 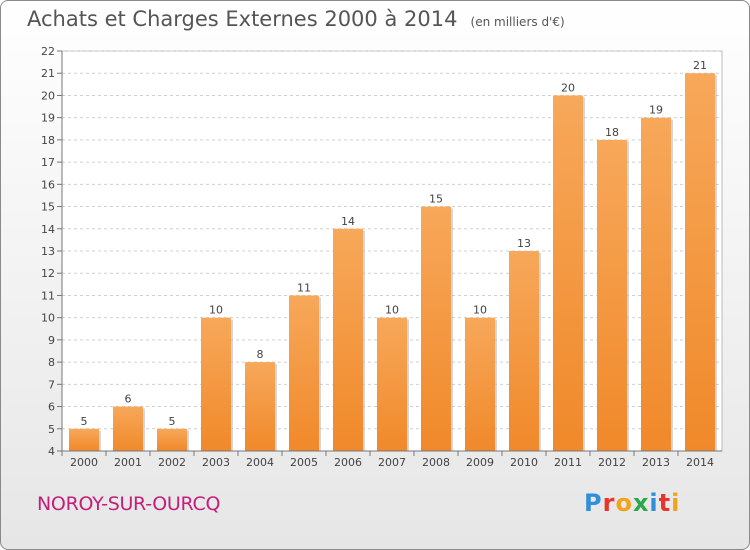 What do you see at coordinates (48, 184) in the screenshot?
I see `y-tick-label: 16` at bounding box center [48, 184].